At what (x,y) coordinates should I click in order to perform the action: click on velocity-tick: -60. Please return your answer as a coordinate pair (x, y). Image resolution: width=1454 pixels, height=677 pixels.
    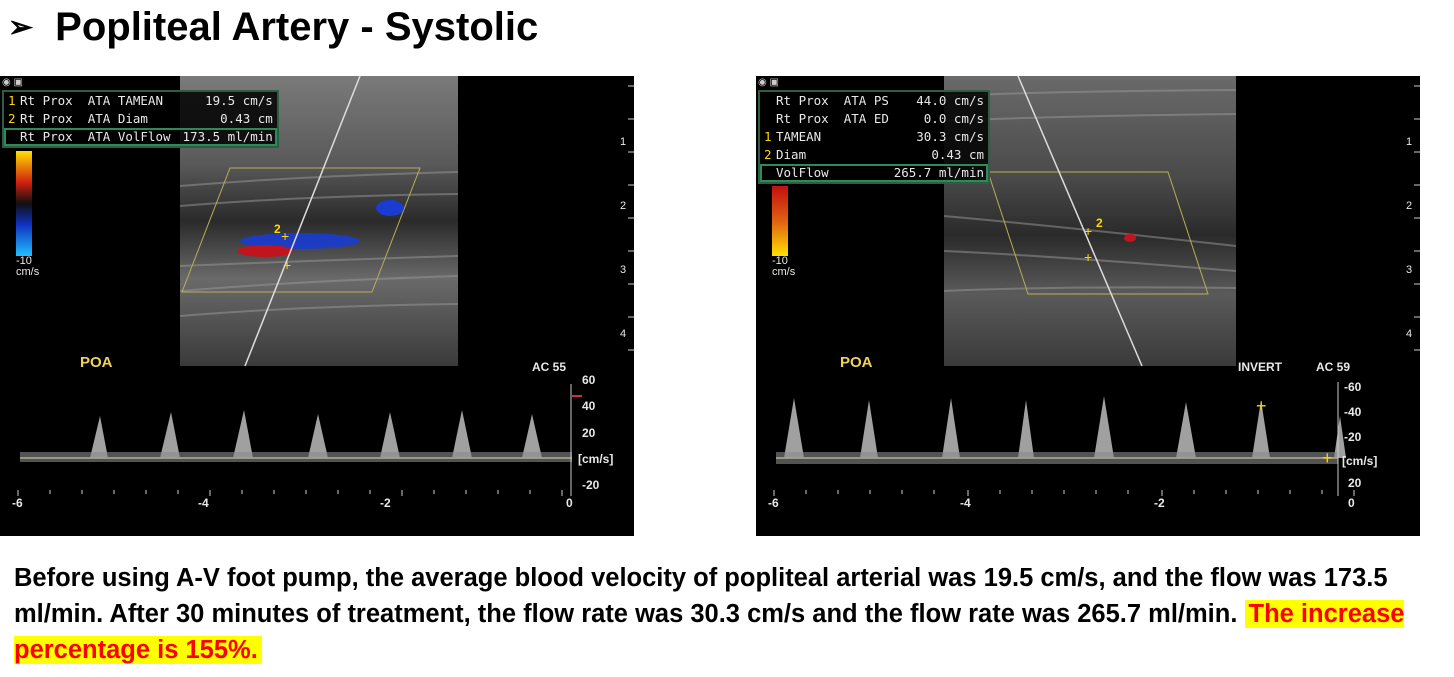
    Looking at the image, I should click on (1353, 387).